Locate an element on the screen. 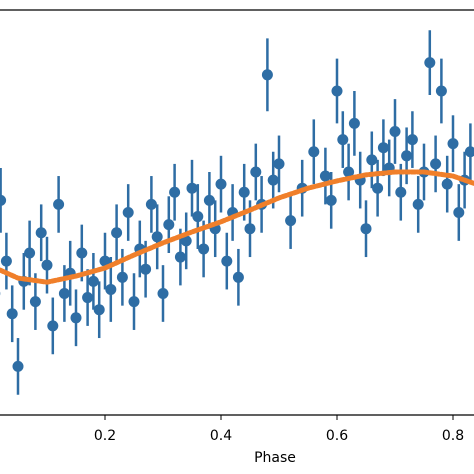  x-tick-label: 0.2 is located at coordinates (105, 436).